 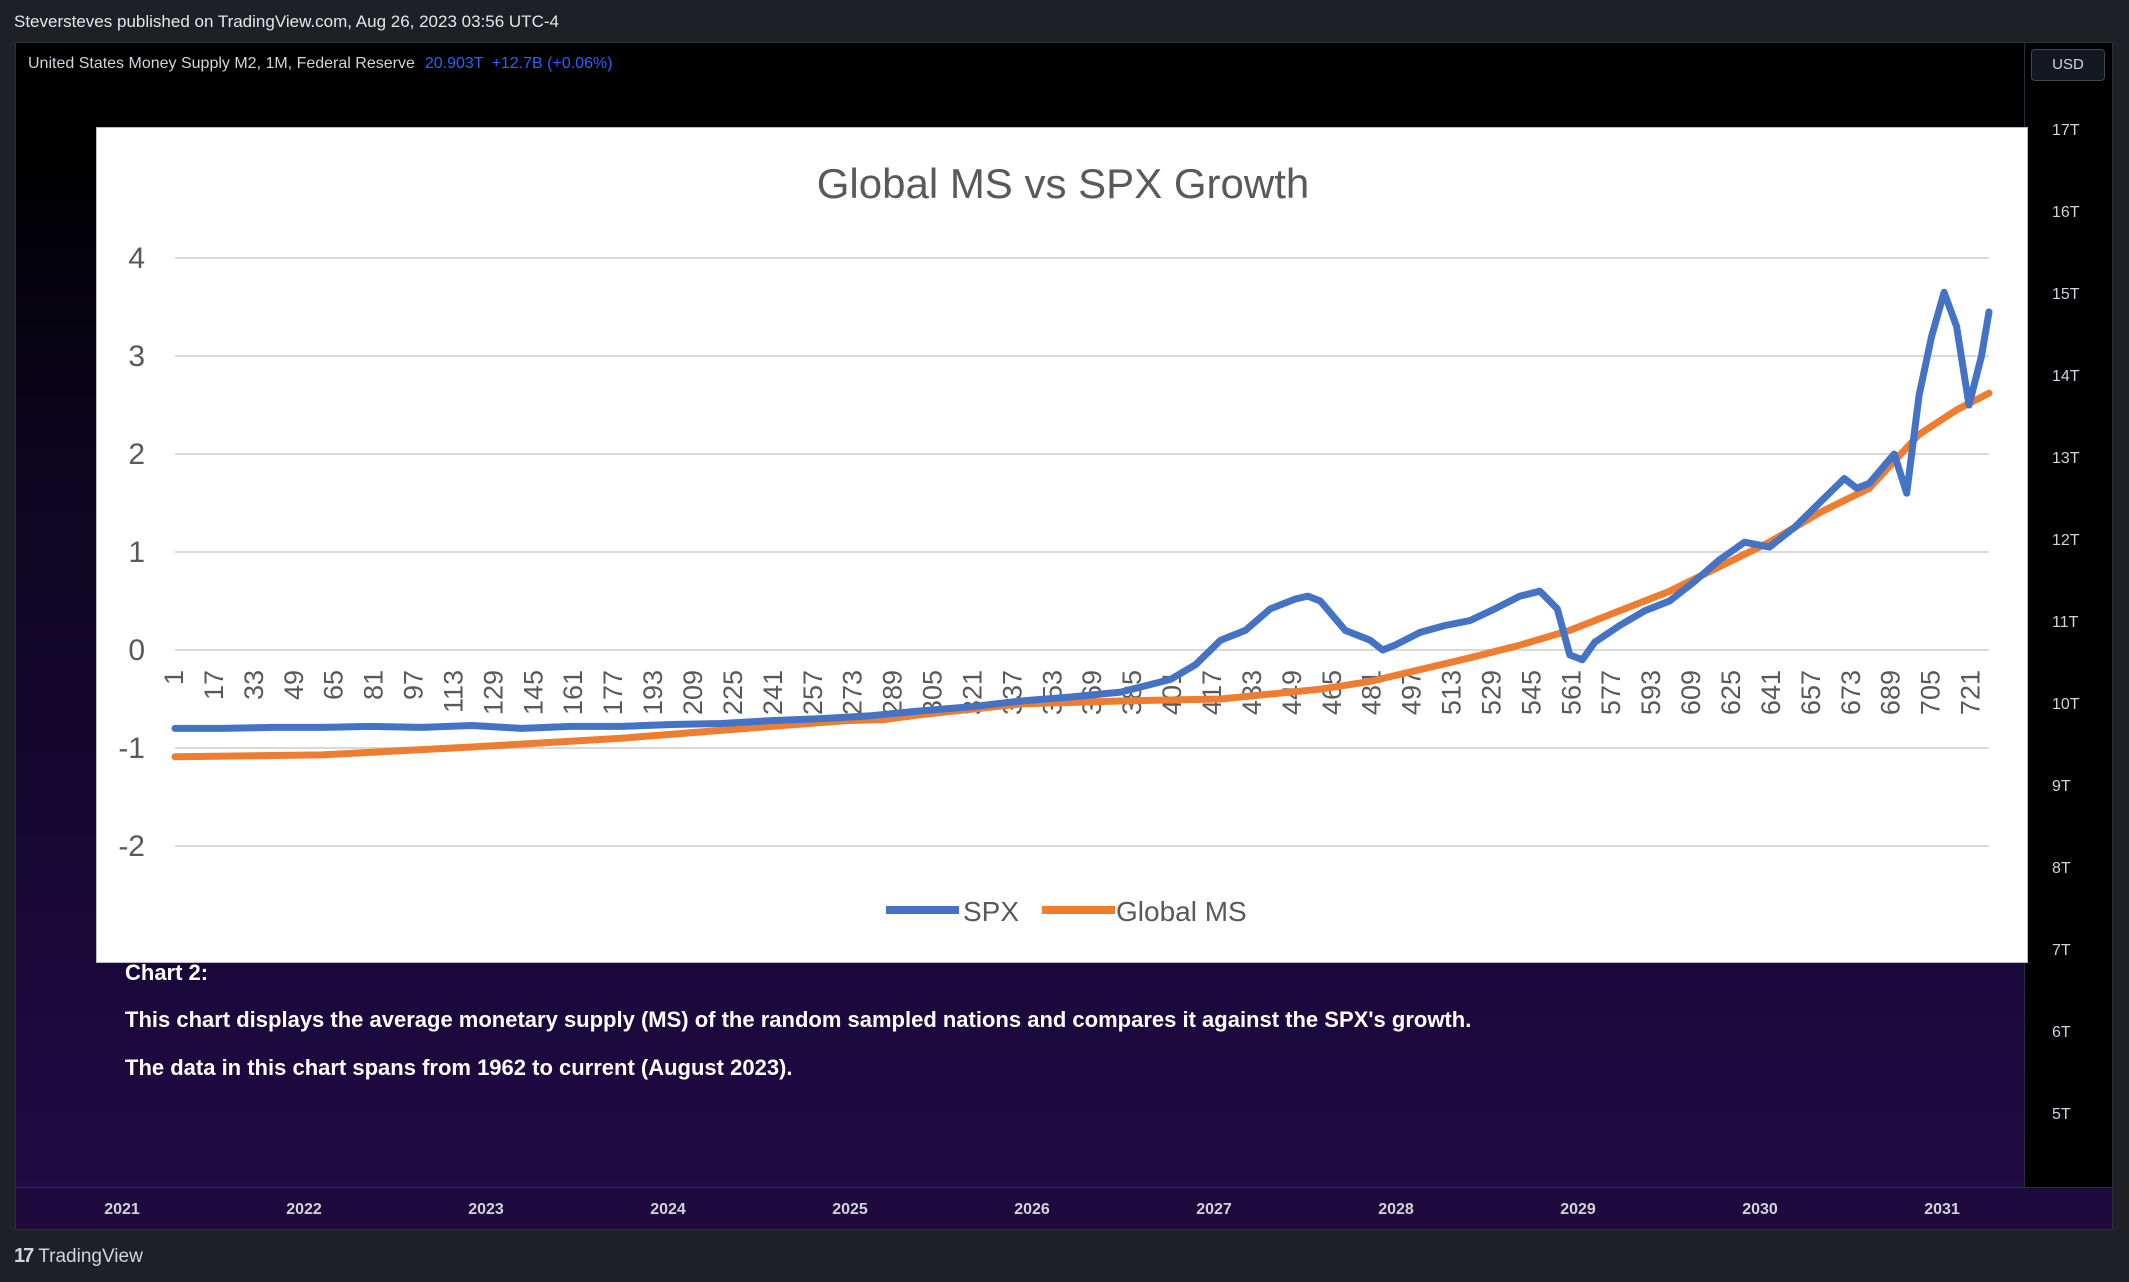 What do you see at coordinates (1063, 183) in the screenshot?
I see `chart-title: Global MS vs SPX Growth` at bounding box center [1063, 183].